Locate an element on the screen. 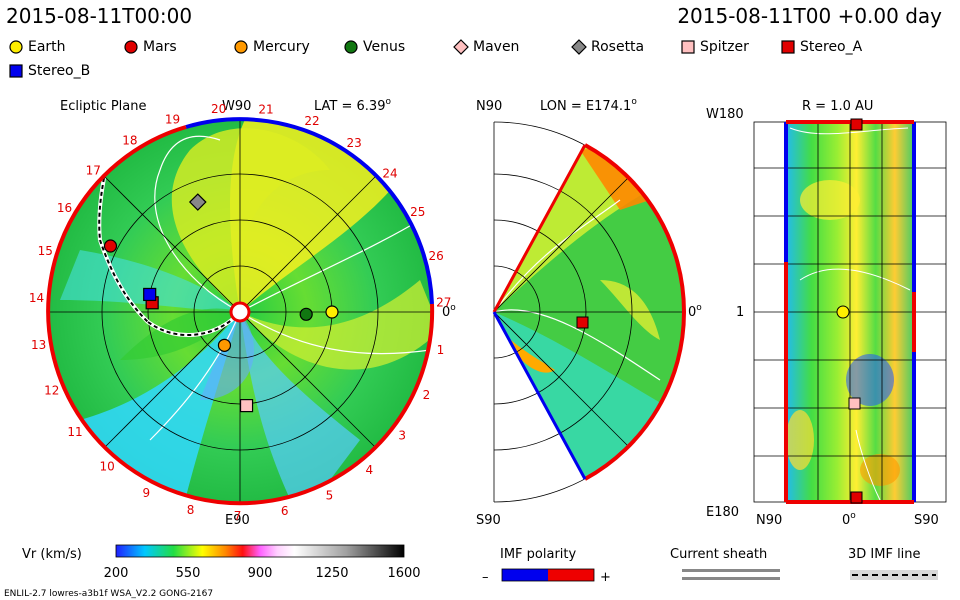  legend-item-stereo-b: Stereo_B is located at coordinates (49, 71).